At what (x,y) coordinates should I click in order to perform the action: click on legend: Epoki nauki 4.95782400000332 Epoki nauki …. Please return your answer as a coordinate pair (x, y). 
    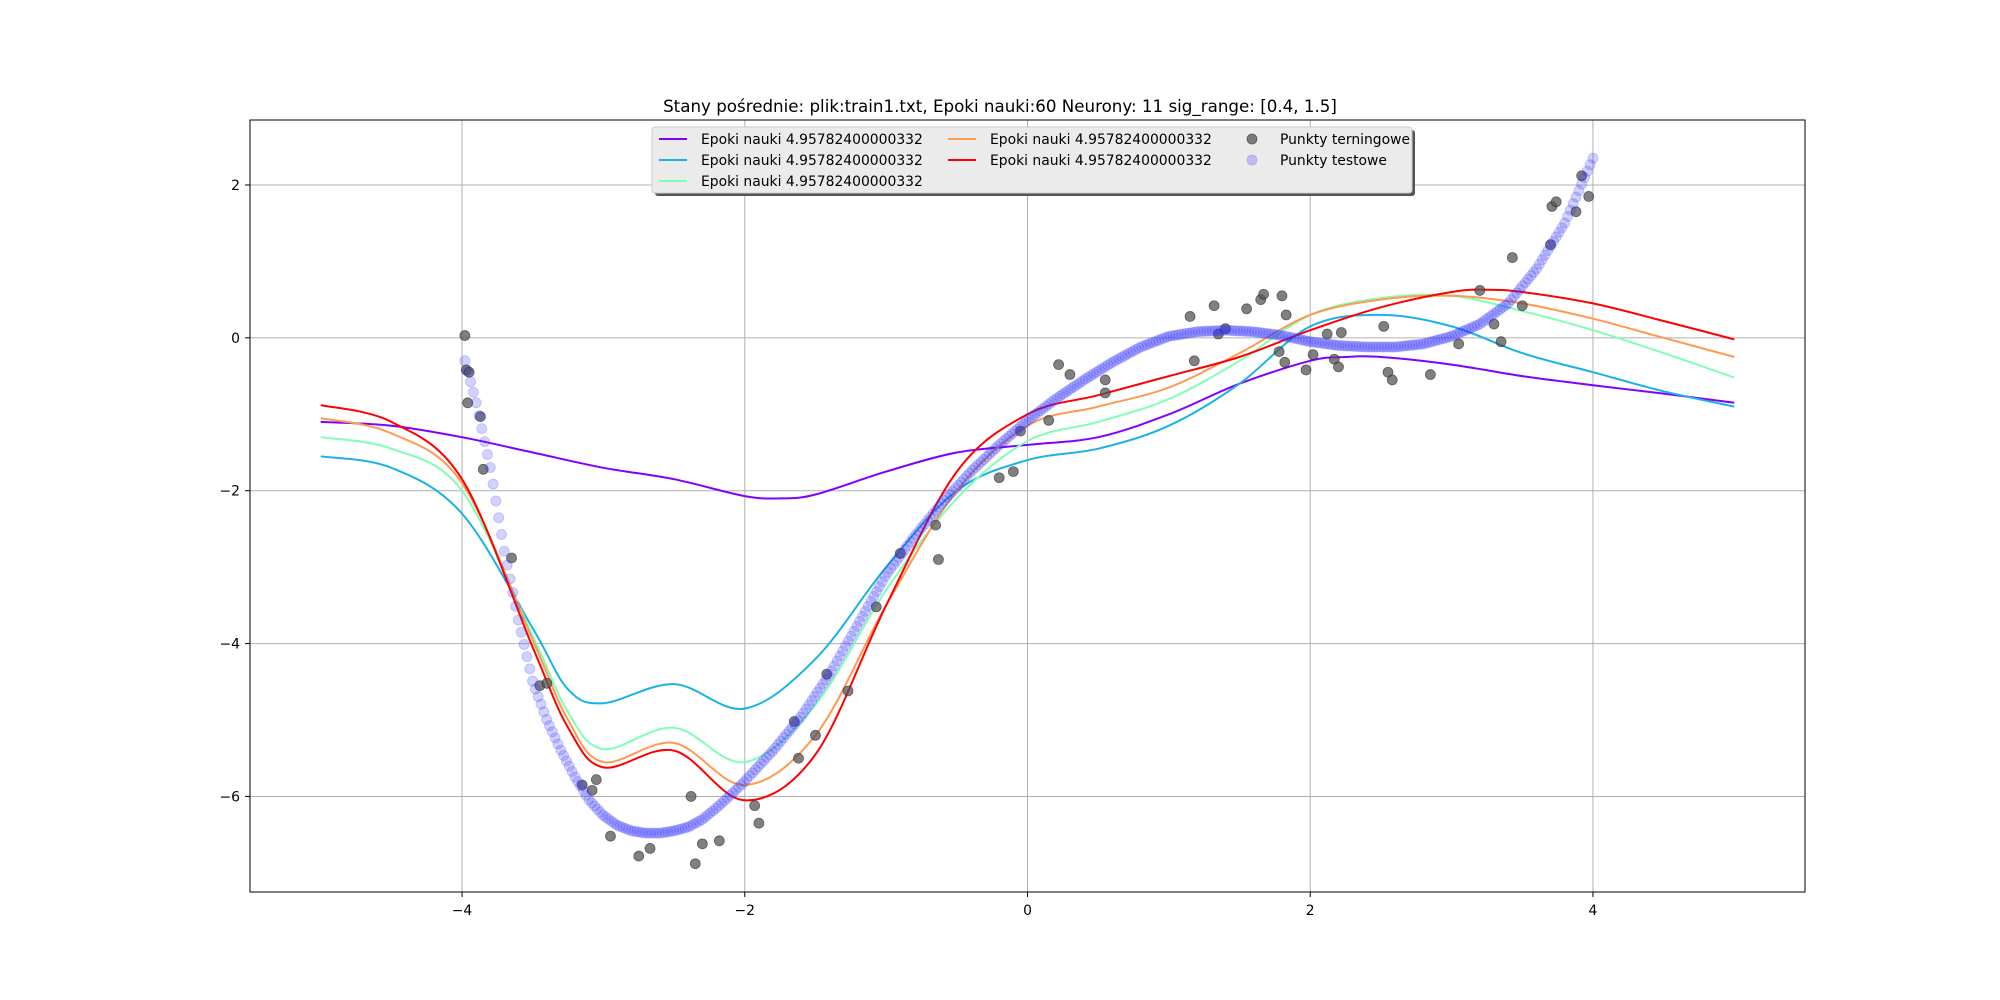
    Looking at the image, I should click on (1033, 161).